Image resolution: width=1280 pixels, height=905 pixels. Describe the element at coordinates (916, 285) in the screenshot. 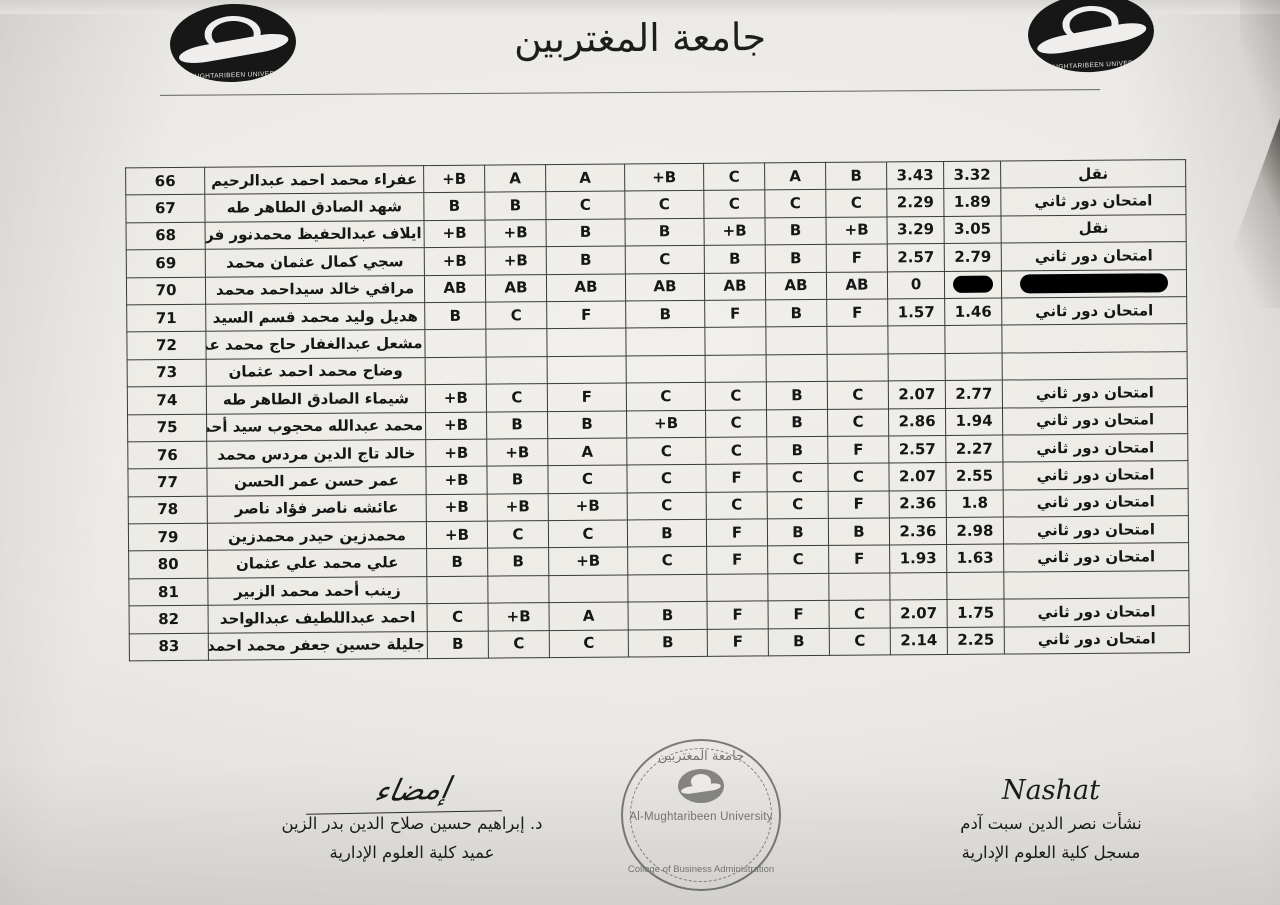

I see `row-gpa-semester: 0` at that location.